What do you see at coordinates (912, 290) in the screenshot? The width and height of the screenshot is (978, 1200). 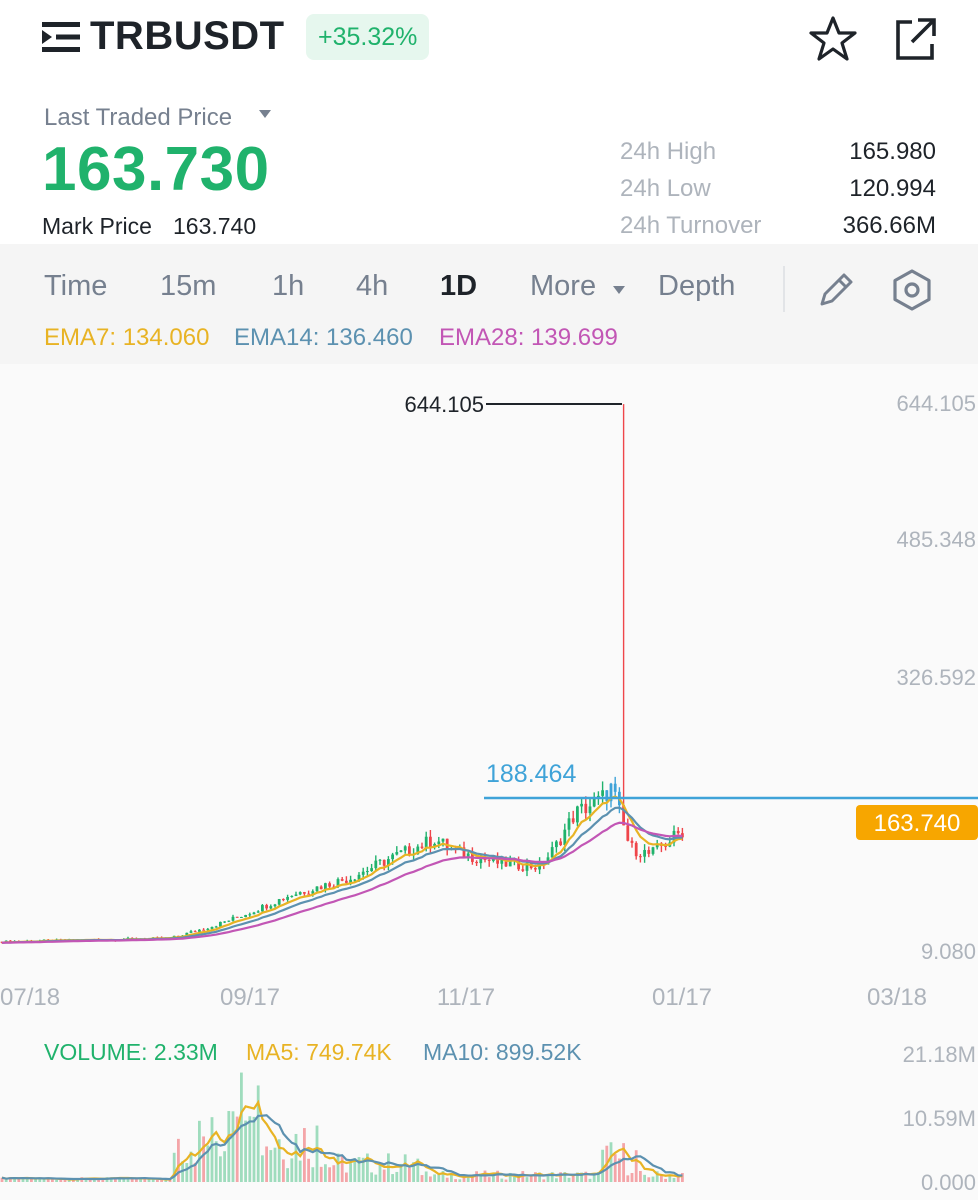 I see `gear-icon` at bounding box center [912, 290].